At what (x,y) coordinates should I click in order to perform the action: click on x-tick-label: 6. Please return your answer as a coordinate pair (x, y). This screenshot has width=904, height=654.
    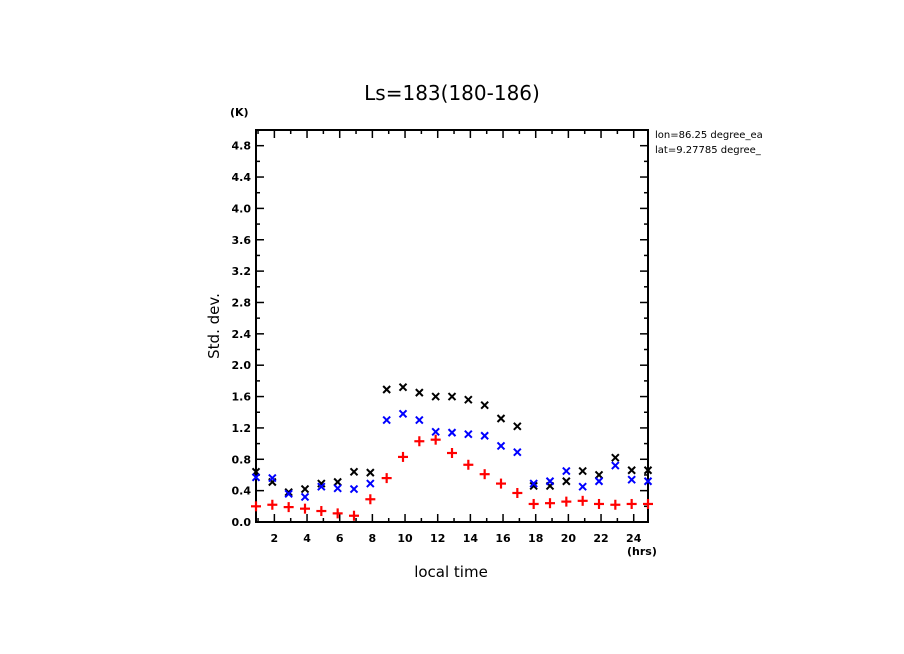
    Looking at the image, I should click on (340, 538).